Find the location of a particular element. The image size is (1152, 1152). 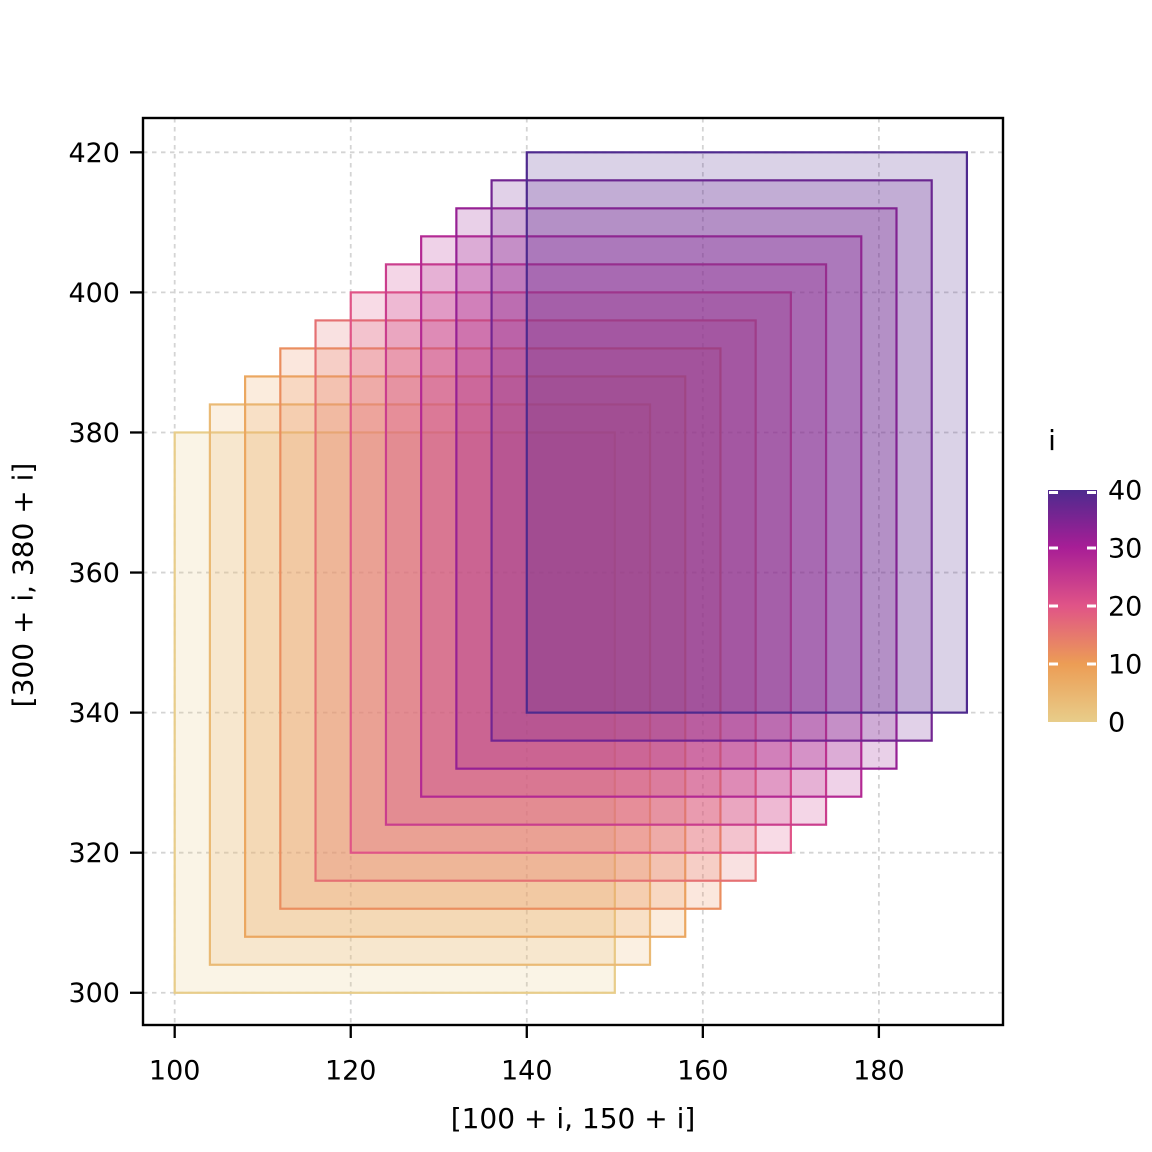

x-tick-label-120: 120 is located at coordinates (351, 1070).